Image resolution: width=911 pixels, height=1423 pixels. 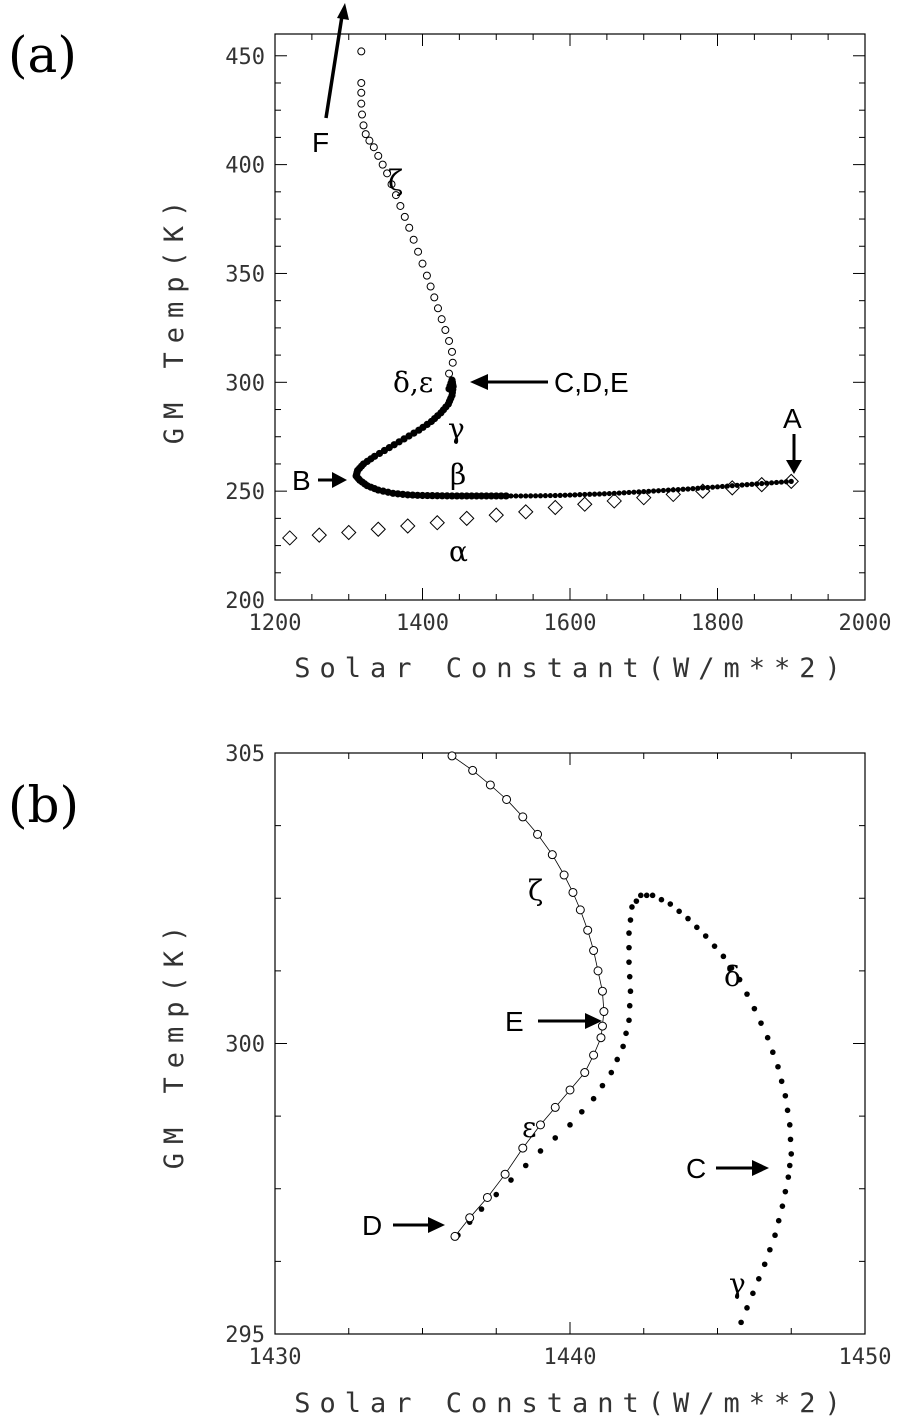 I want to click on annotation-b-D: D, so click(x=372, y=1225).